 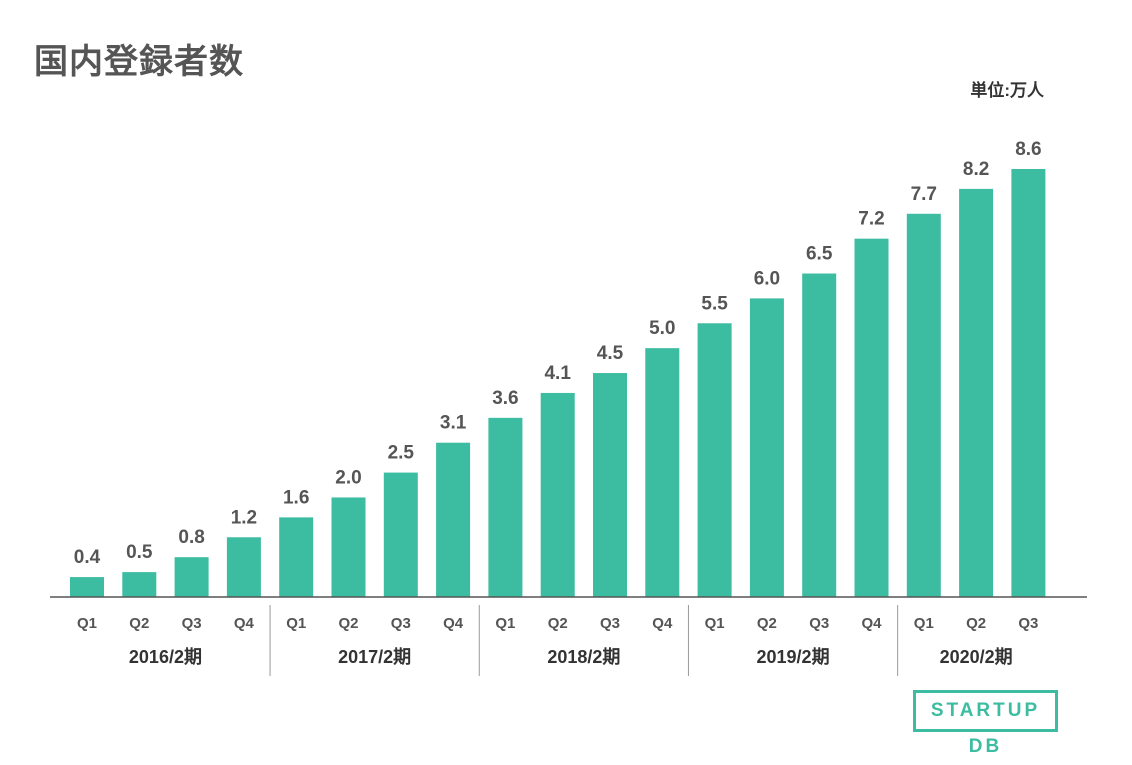 I want to click on data-label: 8.2, so click(x=976, y=169).